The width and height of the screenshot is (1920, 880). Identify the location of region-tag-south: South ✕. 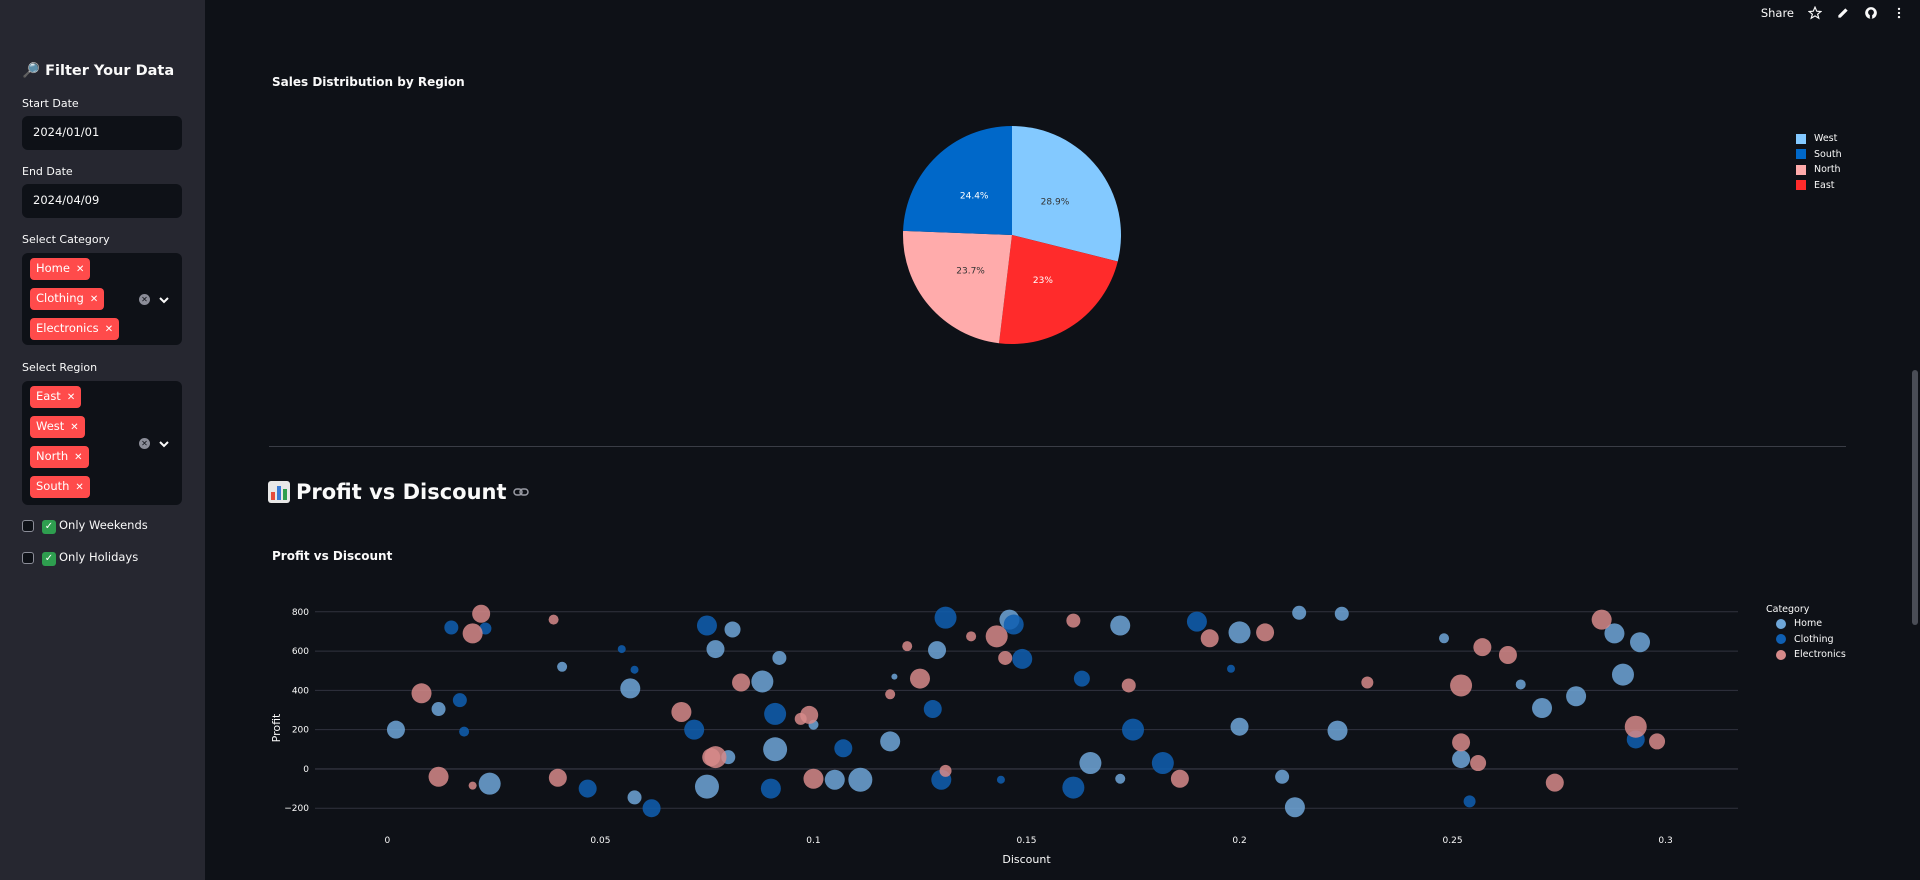
(60, 487).